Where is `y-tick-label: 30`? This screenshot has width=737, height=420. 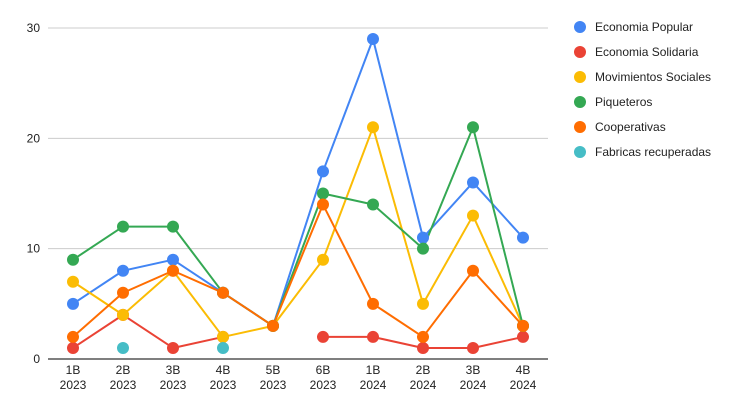
y-tick-label: 30 is located at coordinates (34, 28).